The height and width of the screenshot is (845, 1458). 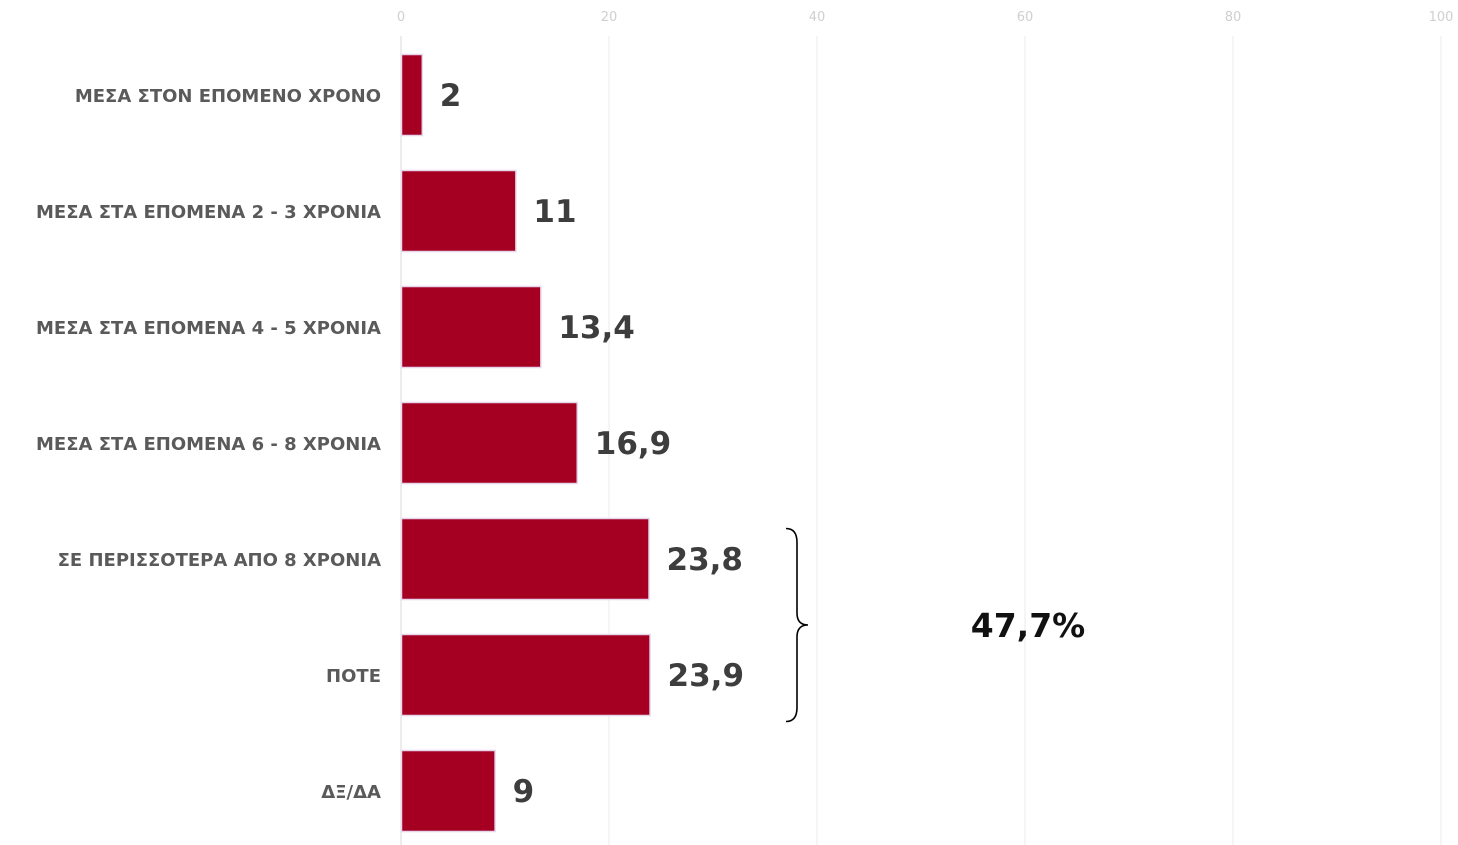 I want to click on x-tick-label: 20, so click(x=609, y=17).